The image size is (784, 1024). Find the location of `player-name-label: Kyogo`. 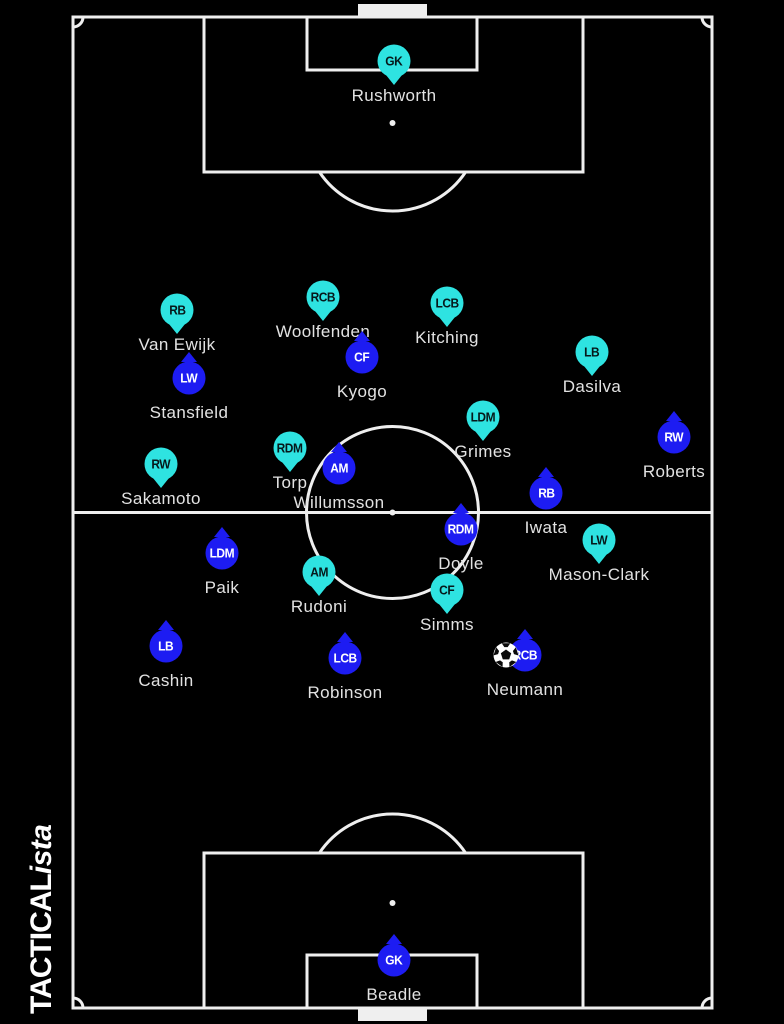

player-name-label: Kyogo is located at coordinates (362, 391).